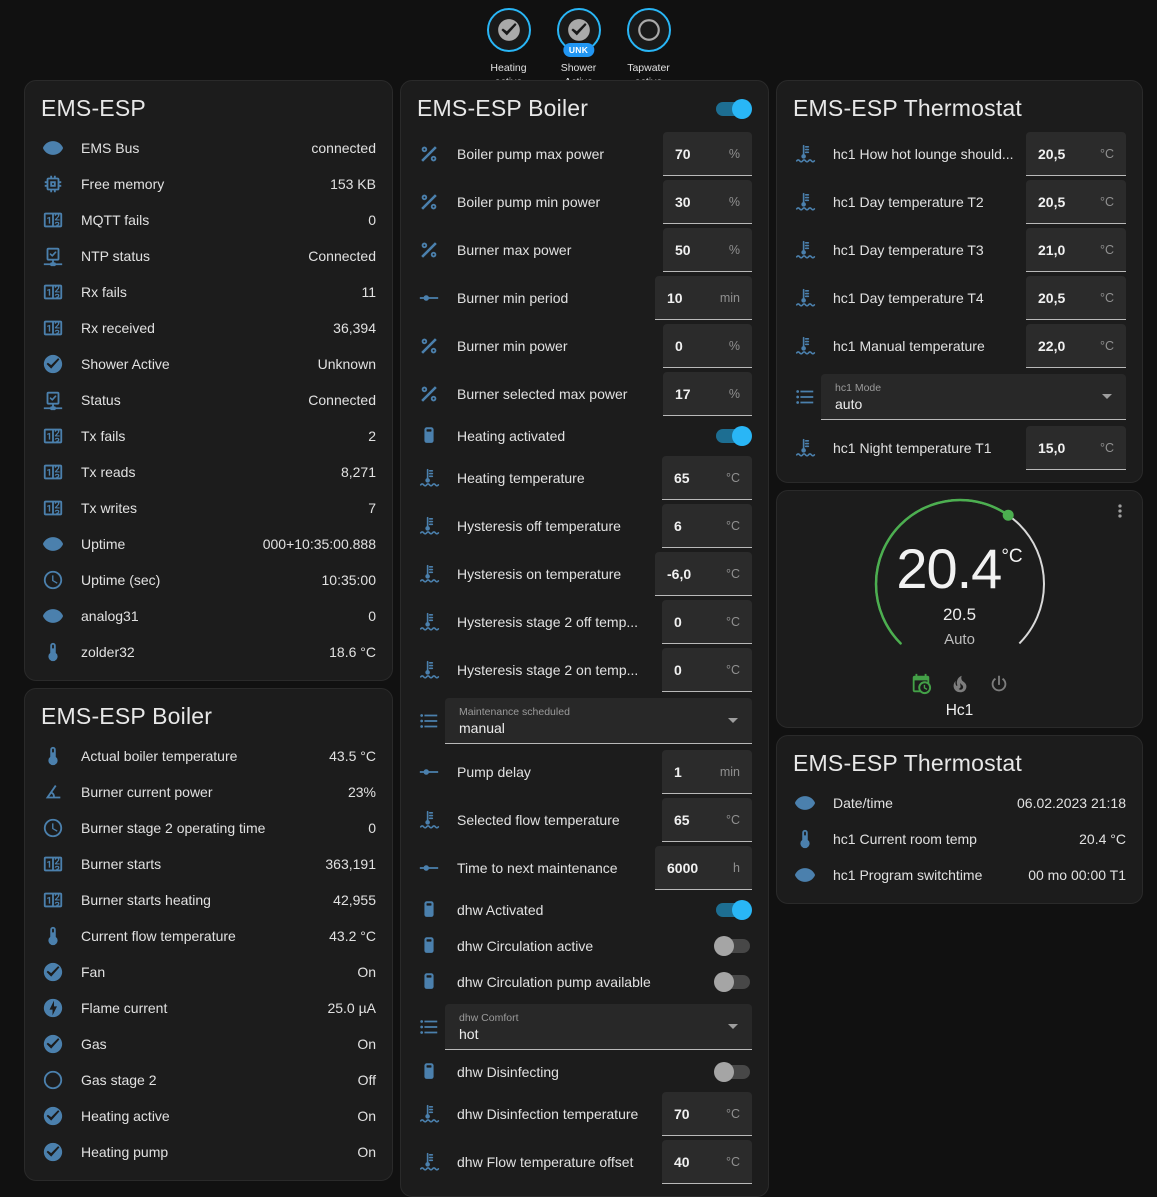 The width and height of the screenshot is (1157, 1197). I want to click on entity-label: Actual boiler temperature, so click(159, 756).